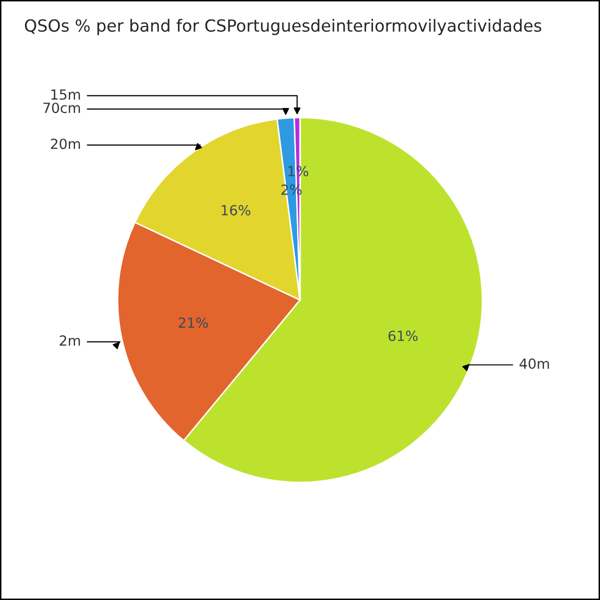  I want to click on data-label: 61%, so click(403, 336).